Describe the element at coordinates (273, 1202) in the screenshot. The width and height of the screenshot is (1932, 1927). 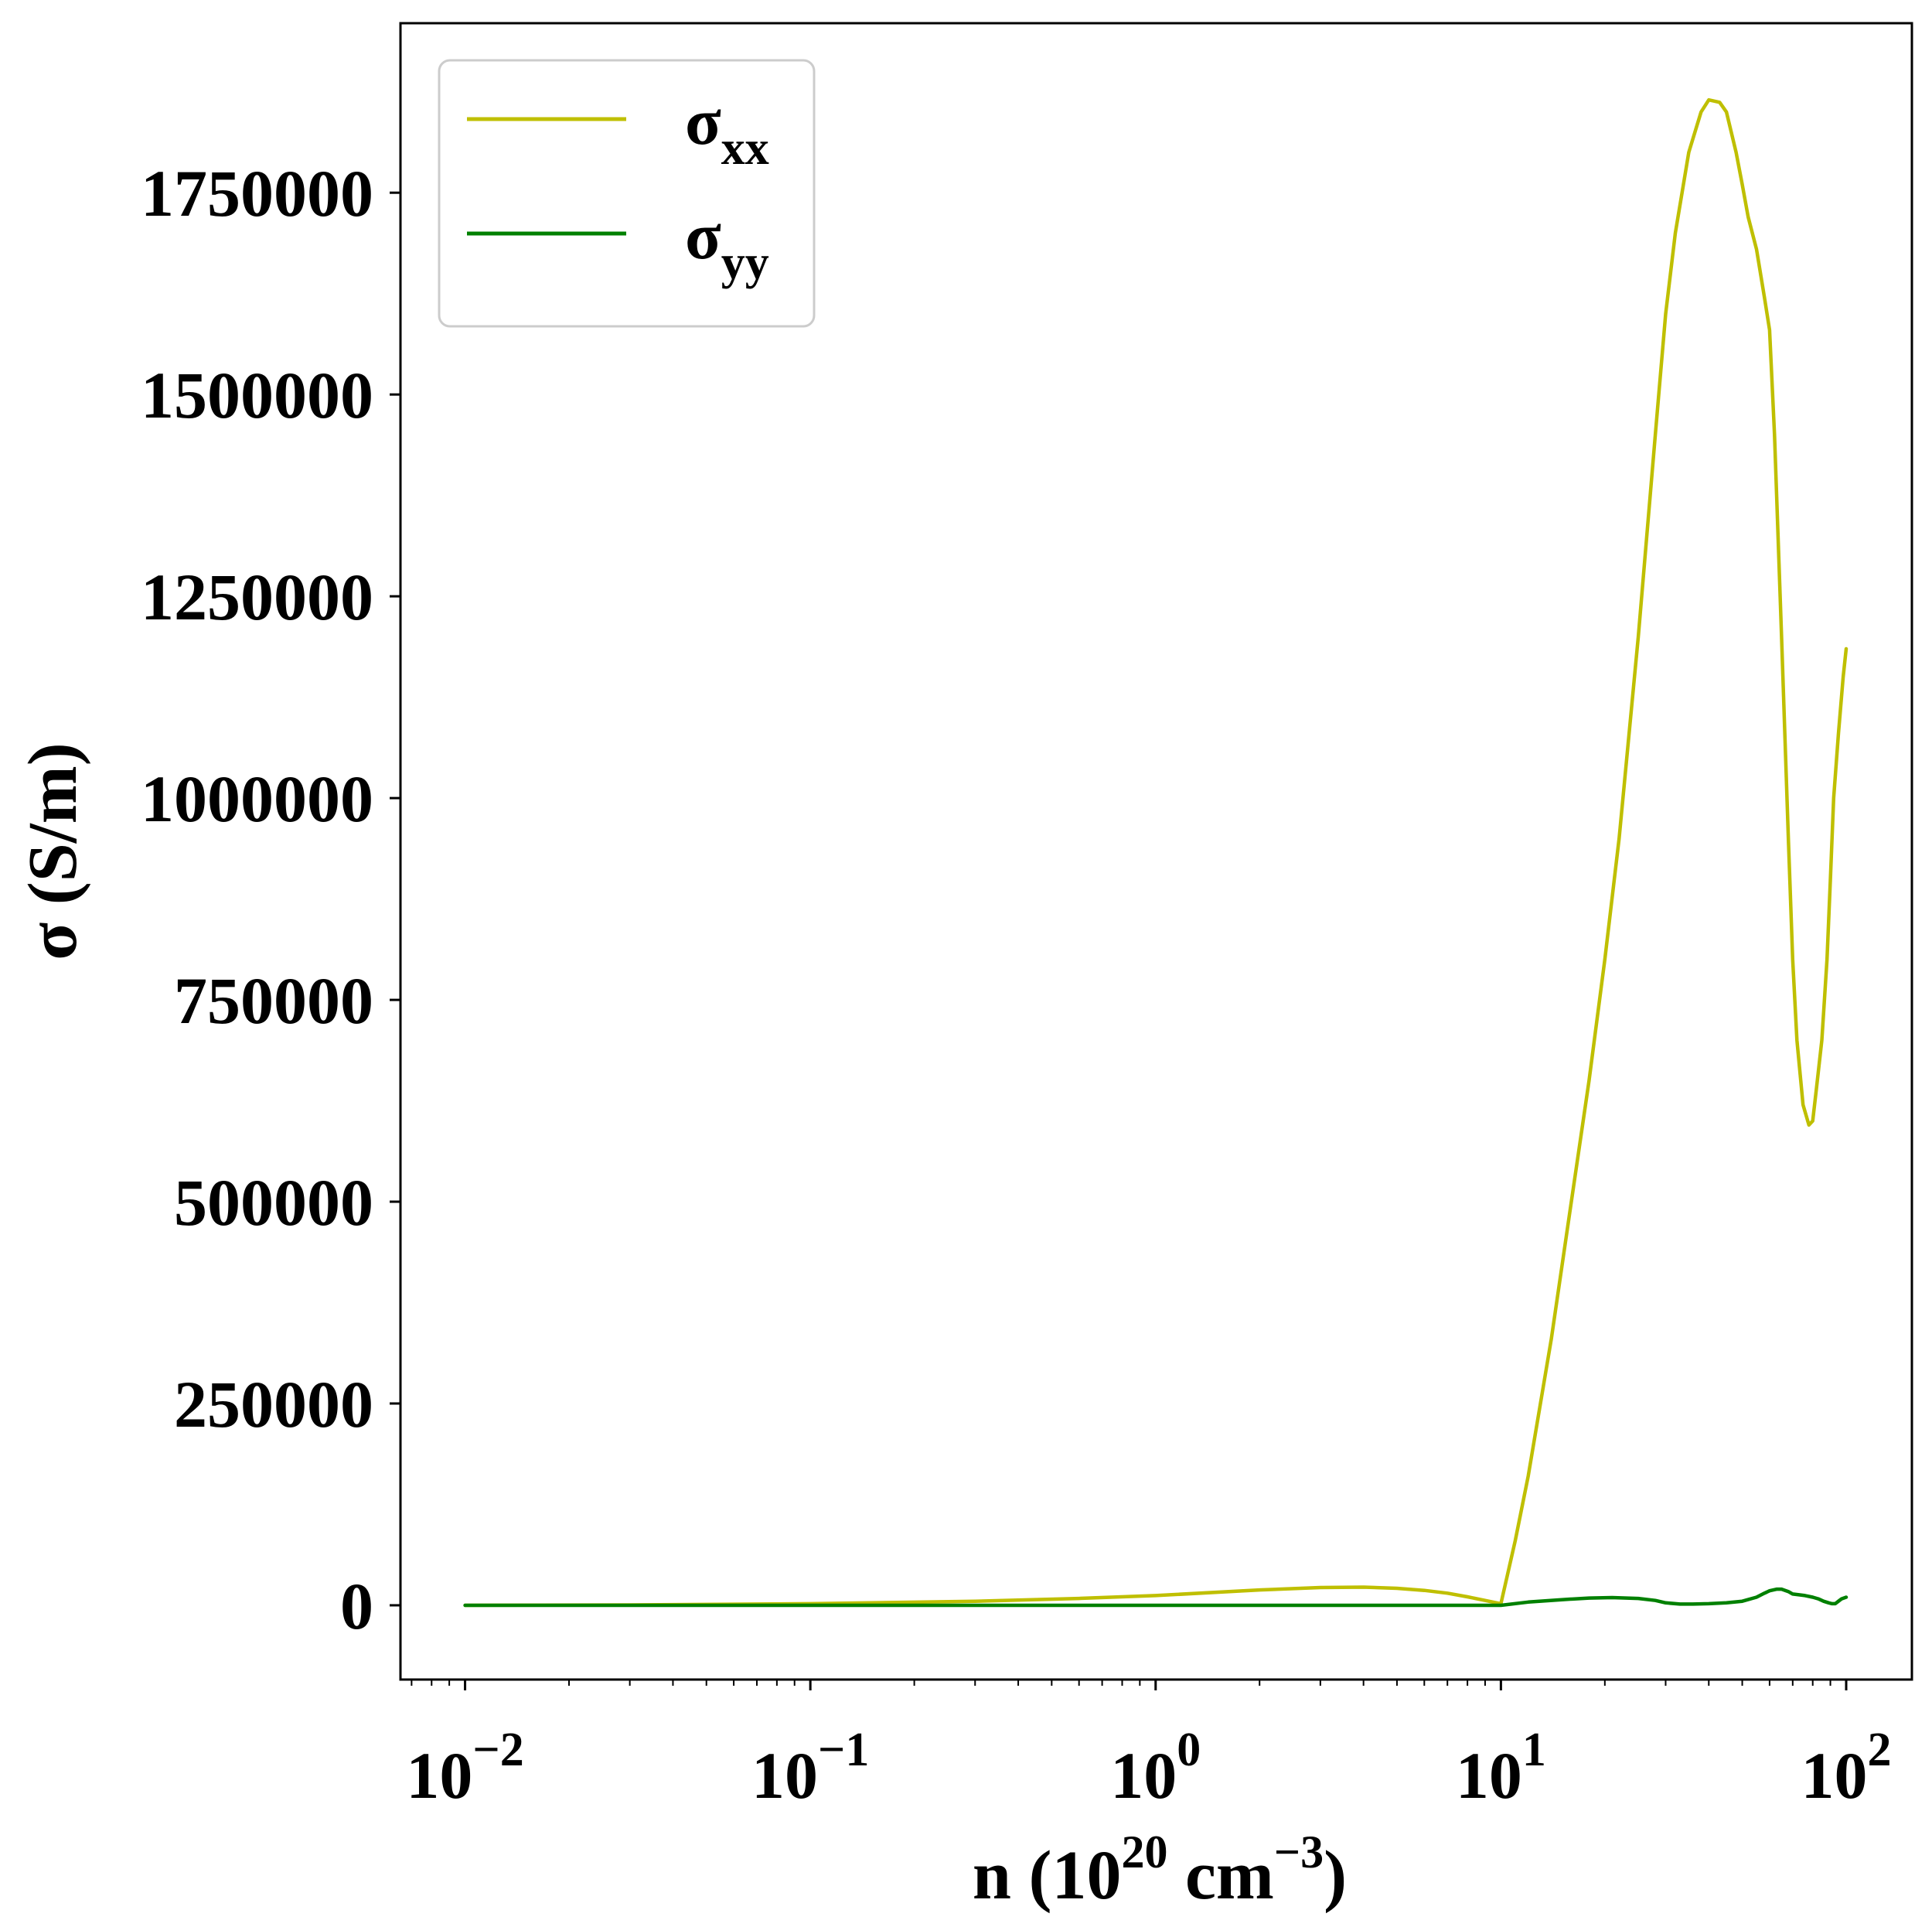
I see `y-tick-label: 500000` at that location.